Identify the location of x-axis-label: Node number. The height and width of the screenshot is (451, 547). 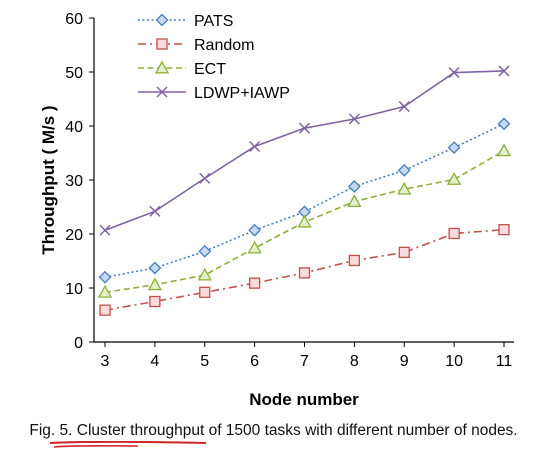
(304, 399).